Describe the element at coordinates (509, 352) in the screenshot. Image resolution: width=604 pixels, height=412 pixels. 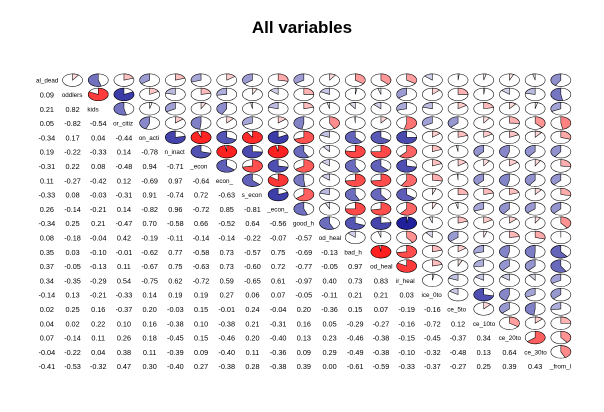
I see `correlation-value-label: 0.64` at that location.